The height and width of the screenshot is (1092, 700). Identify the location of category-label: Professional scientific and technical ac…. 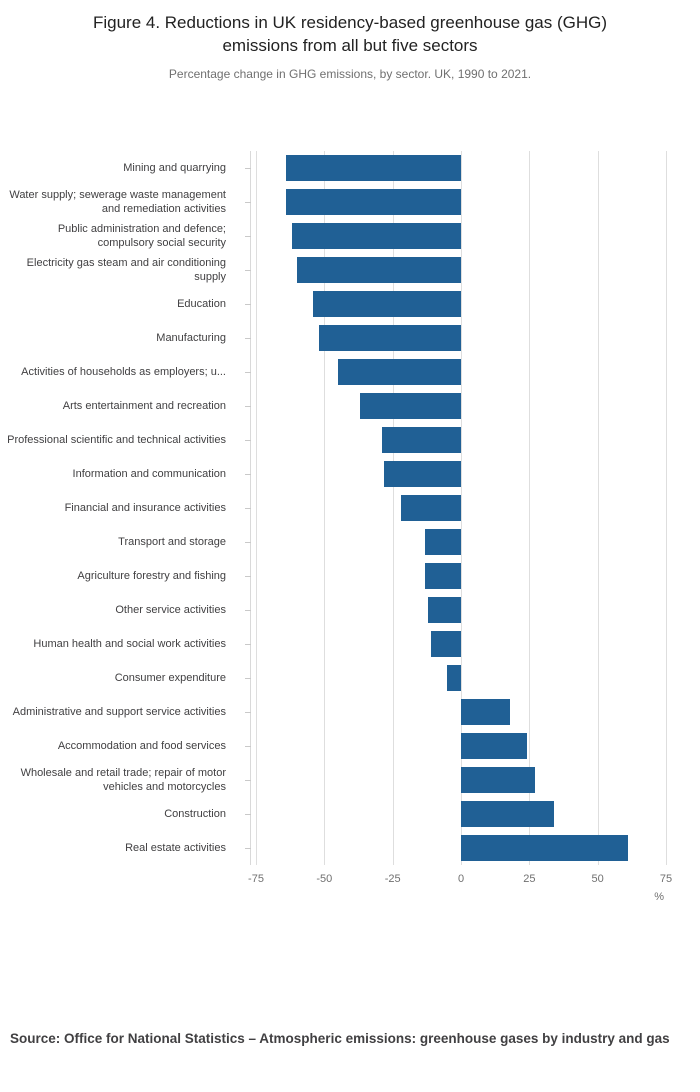
(116, 439).